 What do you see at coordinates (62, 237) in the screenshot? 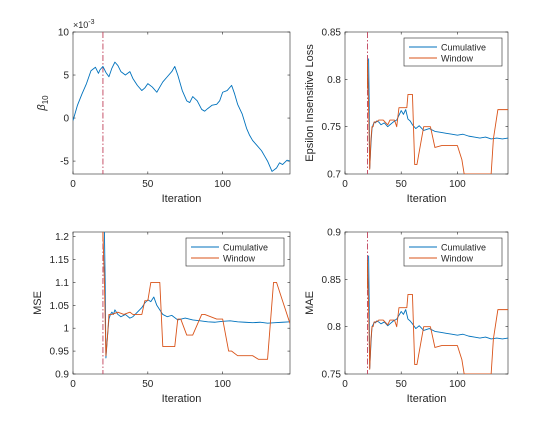
I see `y-tick-label: 1.2` at bounding box center [62, 237].